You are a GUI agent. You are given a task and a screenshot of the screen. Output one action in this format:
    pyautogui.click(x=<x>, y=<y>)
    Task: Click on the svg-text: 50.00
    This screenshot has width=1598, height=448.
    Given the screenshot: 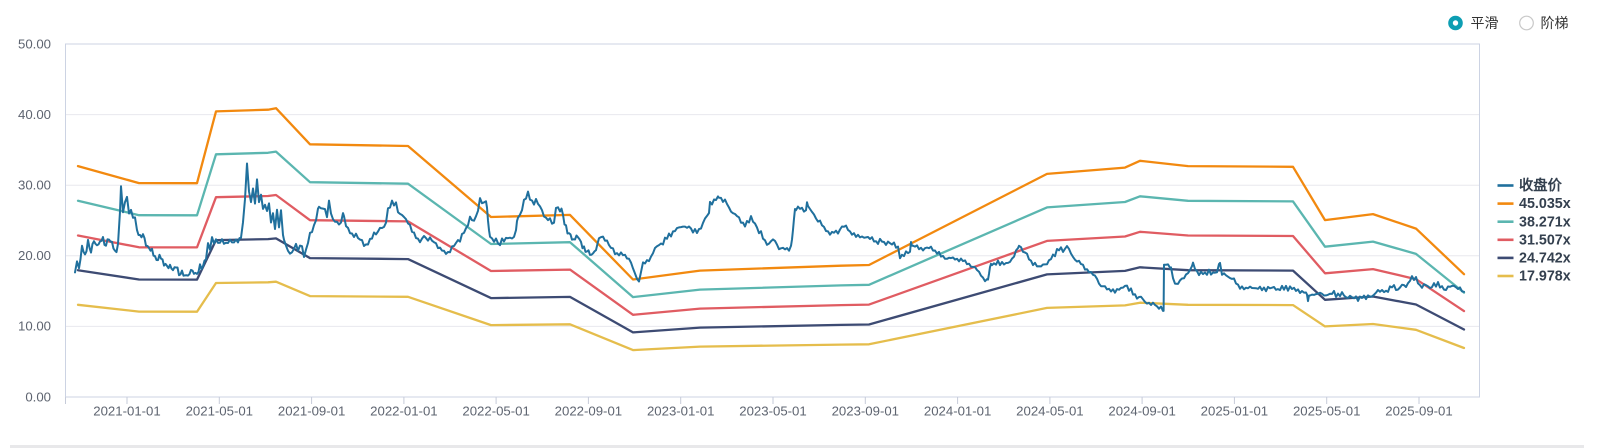 What is the action you would take?
    pyautogui.click(x=34, y=43)
    